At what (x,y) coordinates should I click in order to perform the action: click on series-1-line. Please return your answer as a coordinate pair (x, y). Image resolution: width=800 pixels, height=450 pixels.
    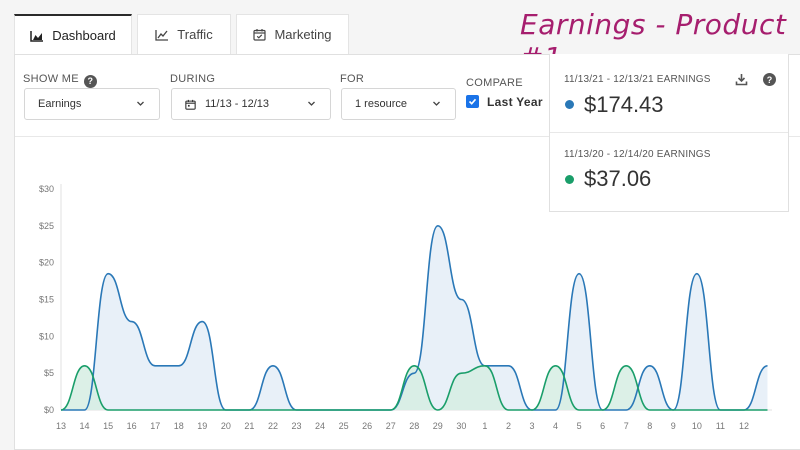
    Looking at the image, I should click on (414, 387).